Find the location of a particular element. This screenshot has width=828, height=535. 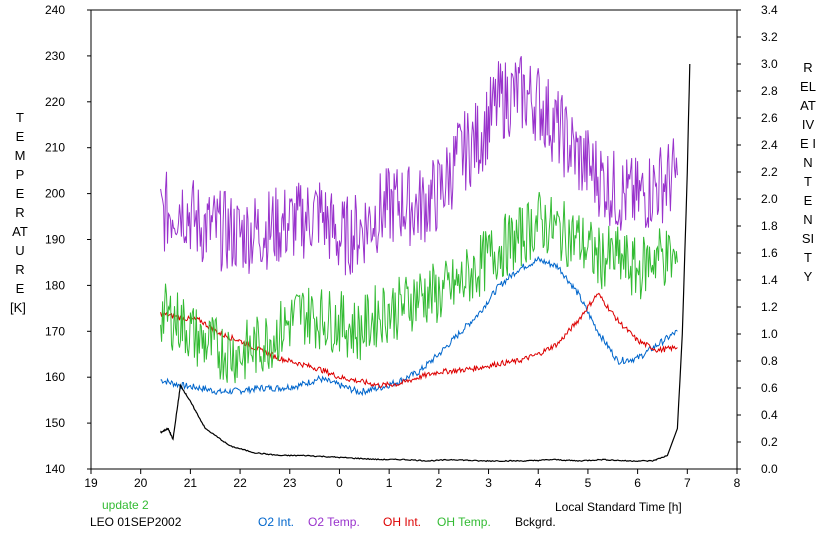

y-tick-label: 140 is located at coordinates (55, 469).